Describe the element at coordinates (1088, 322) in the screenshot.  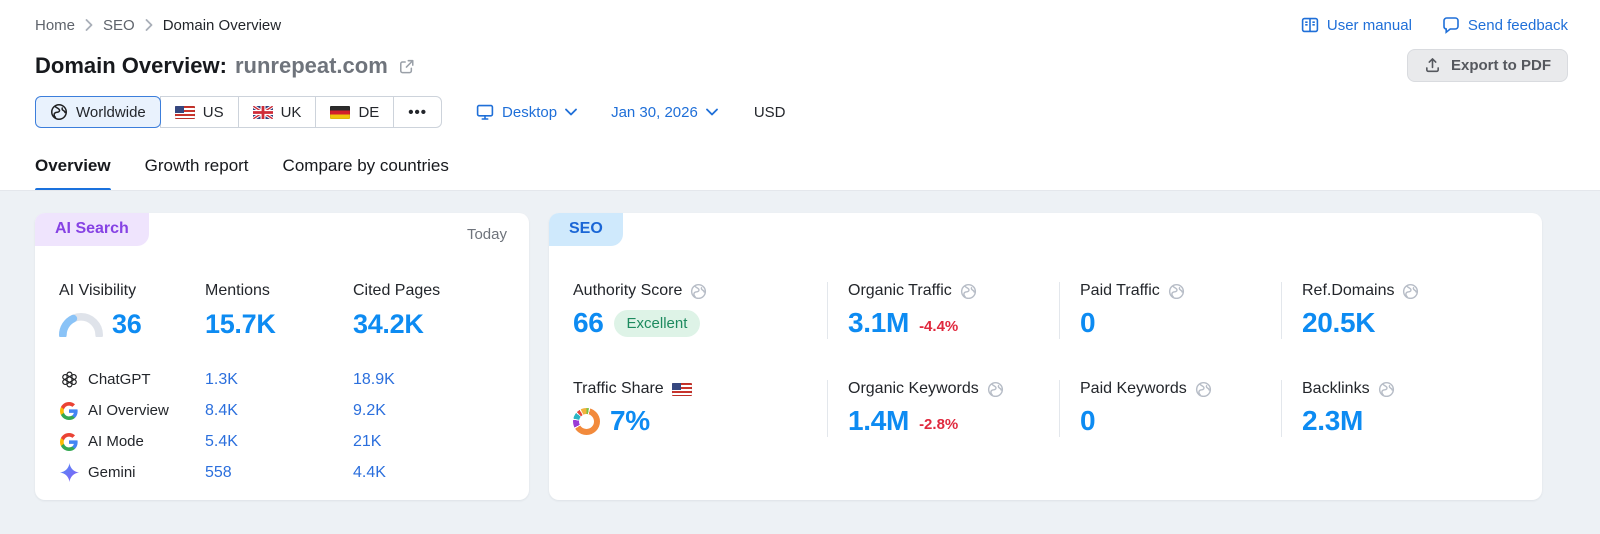
I see `paid-traffic-value: 0` at that location.